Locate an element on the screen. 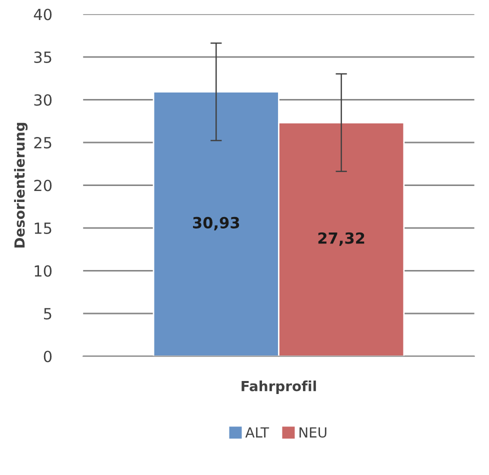 The width and height of the screenshot is (489, 475). y-tick-label: 15 is located at coordinates (43, 228).